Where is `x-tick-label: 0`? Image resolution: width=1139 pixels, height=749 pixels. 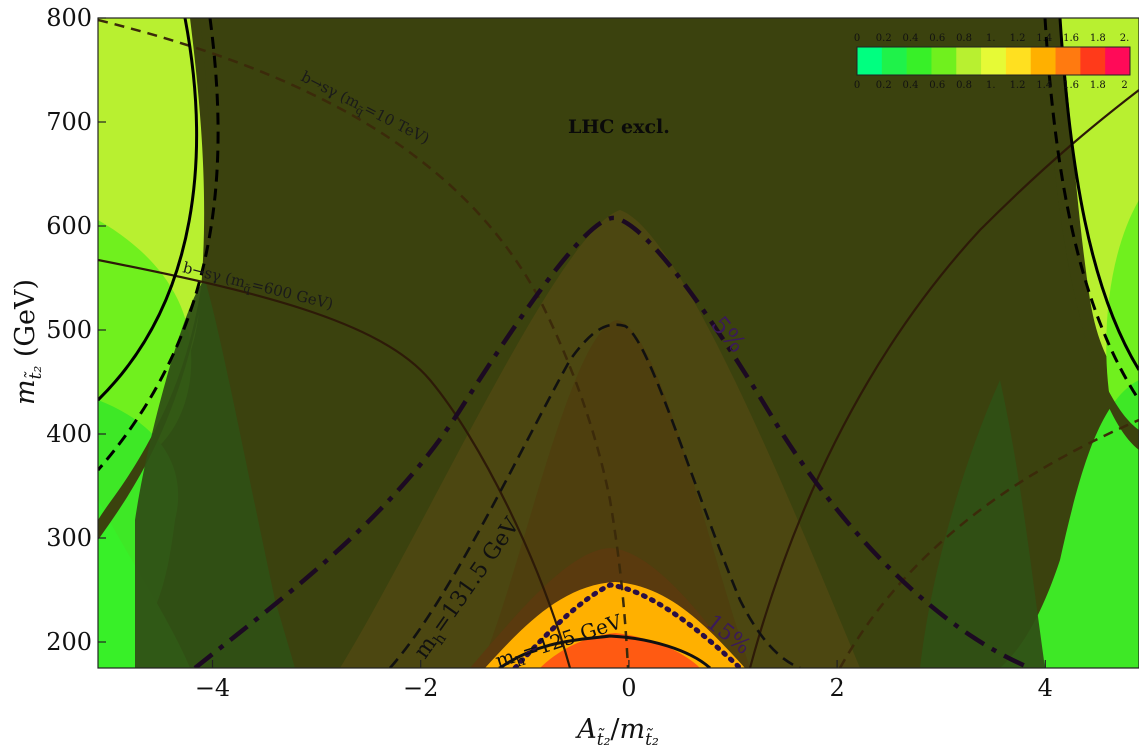 x-tick-label: 0 is located at coordinates (628, 688).